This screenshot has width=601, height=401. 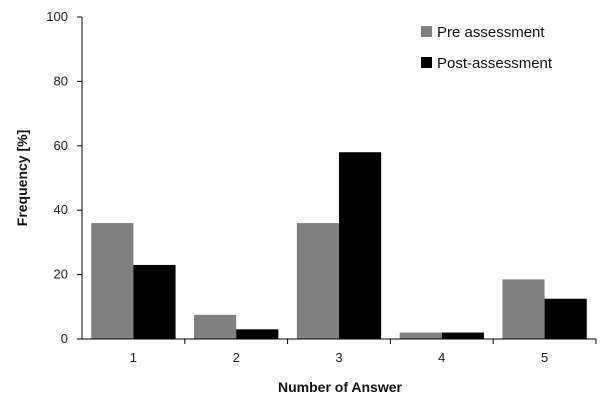 I want to click on legend-label-post: Post-assessment, so click(x=495, y=63).